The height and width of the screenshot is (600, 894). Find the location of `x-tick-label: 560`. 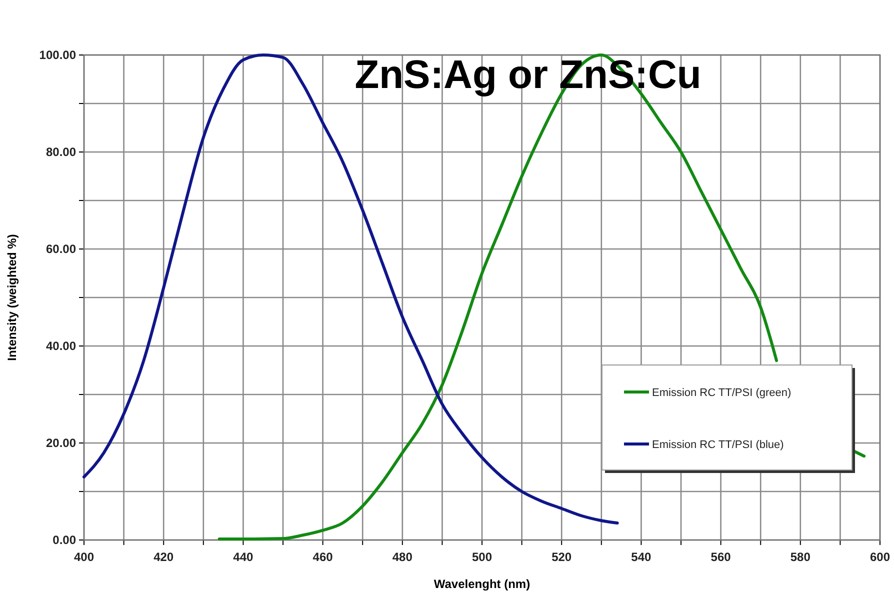

x-tick-label: 560 is located at coordinates (721, 557).